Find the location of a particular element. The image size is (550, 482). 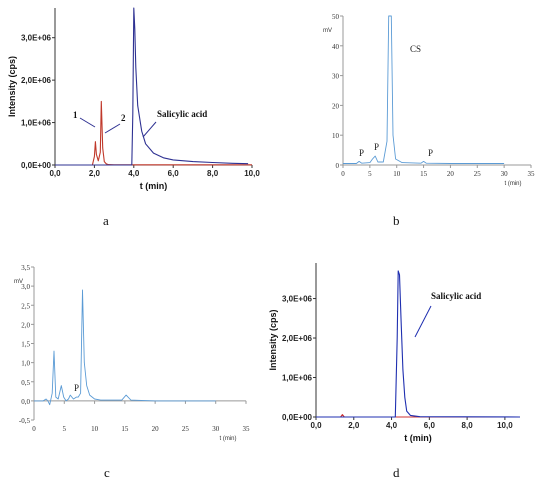

salicylic-acid-arrow-a is located at coordinates (149, 129).